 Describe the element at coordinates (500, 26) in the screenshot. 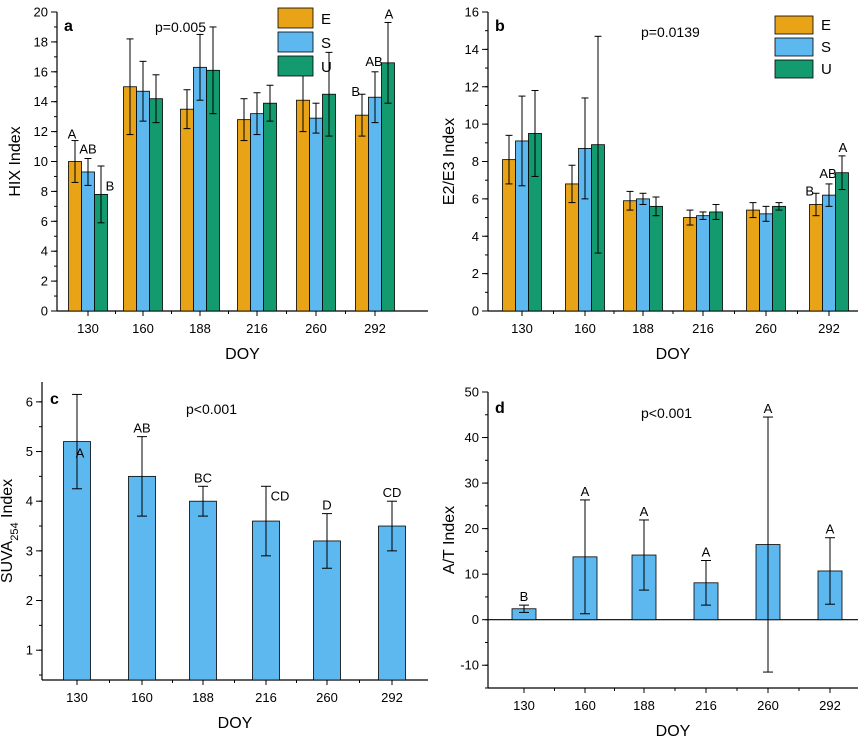

I see `panel-label: b` at that location.